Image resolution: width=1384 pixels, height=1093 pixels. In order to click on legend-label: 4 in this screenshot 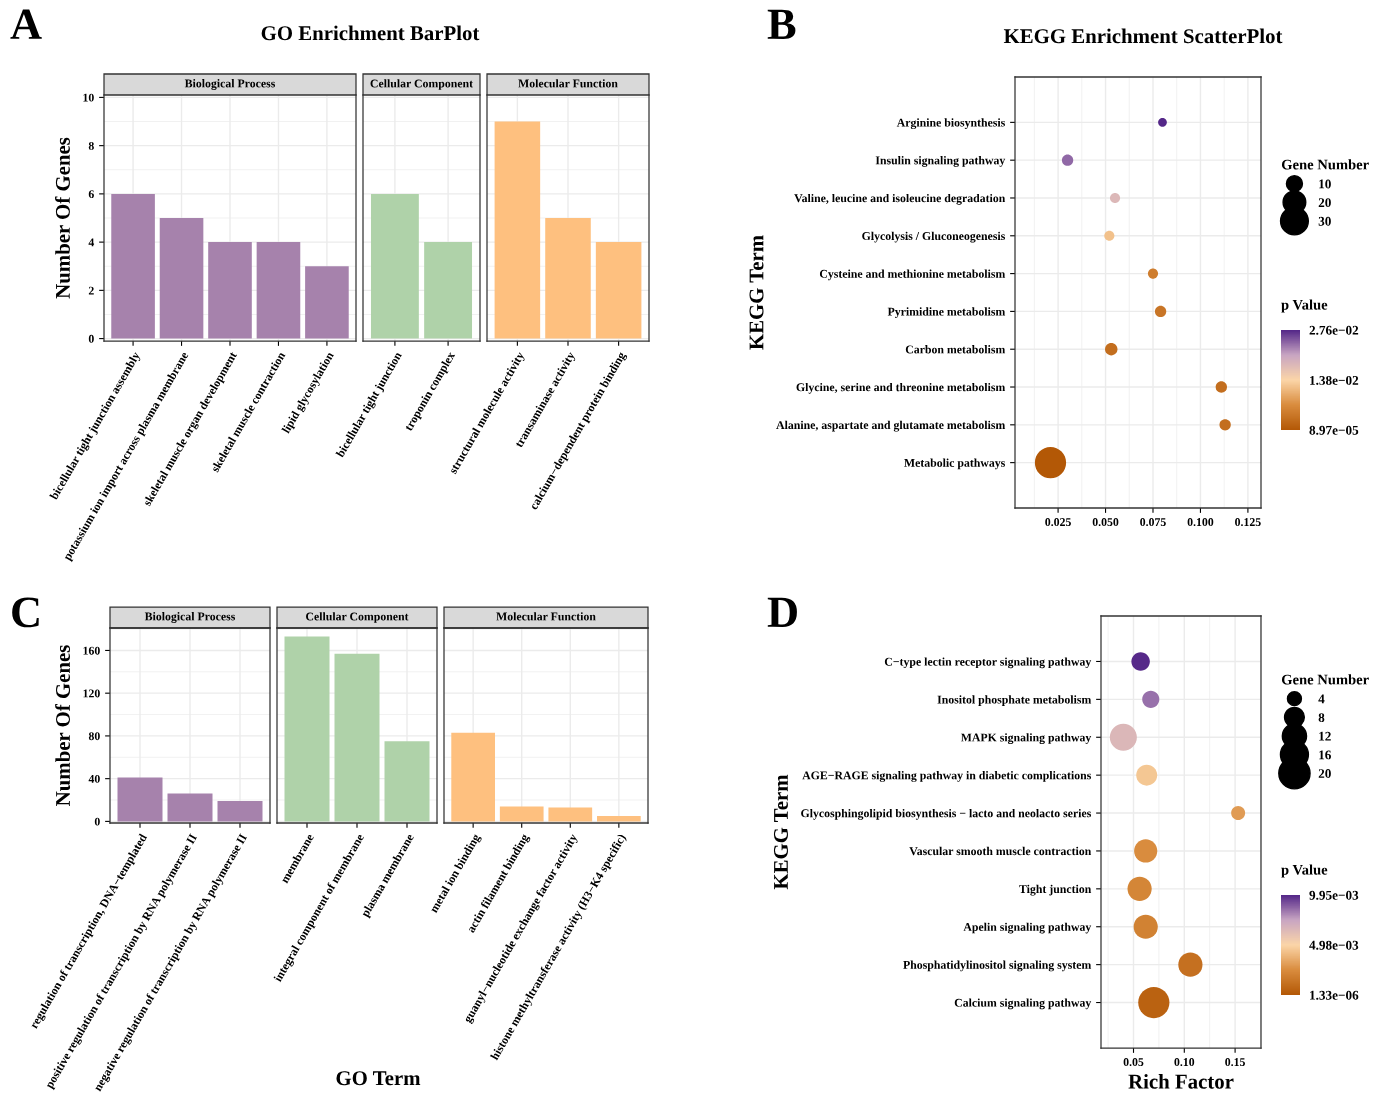, I will do `click(1321, 699)`.